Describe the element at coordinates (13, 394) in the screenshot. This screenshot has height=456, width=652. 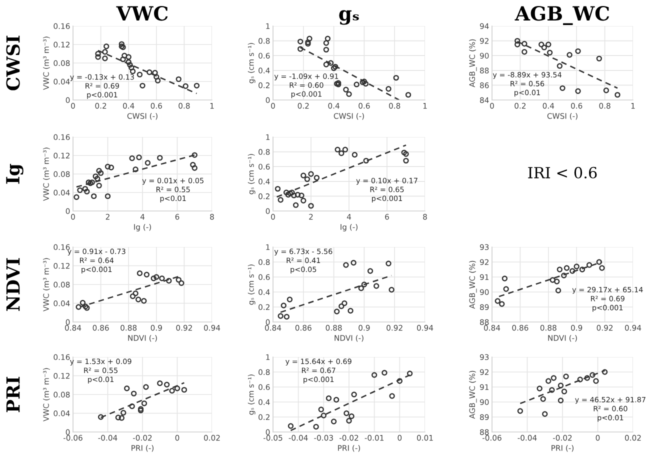
I see `text: PRI` at that location.